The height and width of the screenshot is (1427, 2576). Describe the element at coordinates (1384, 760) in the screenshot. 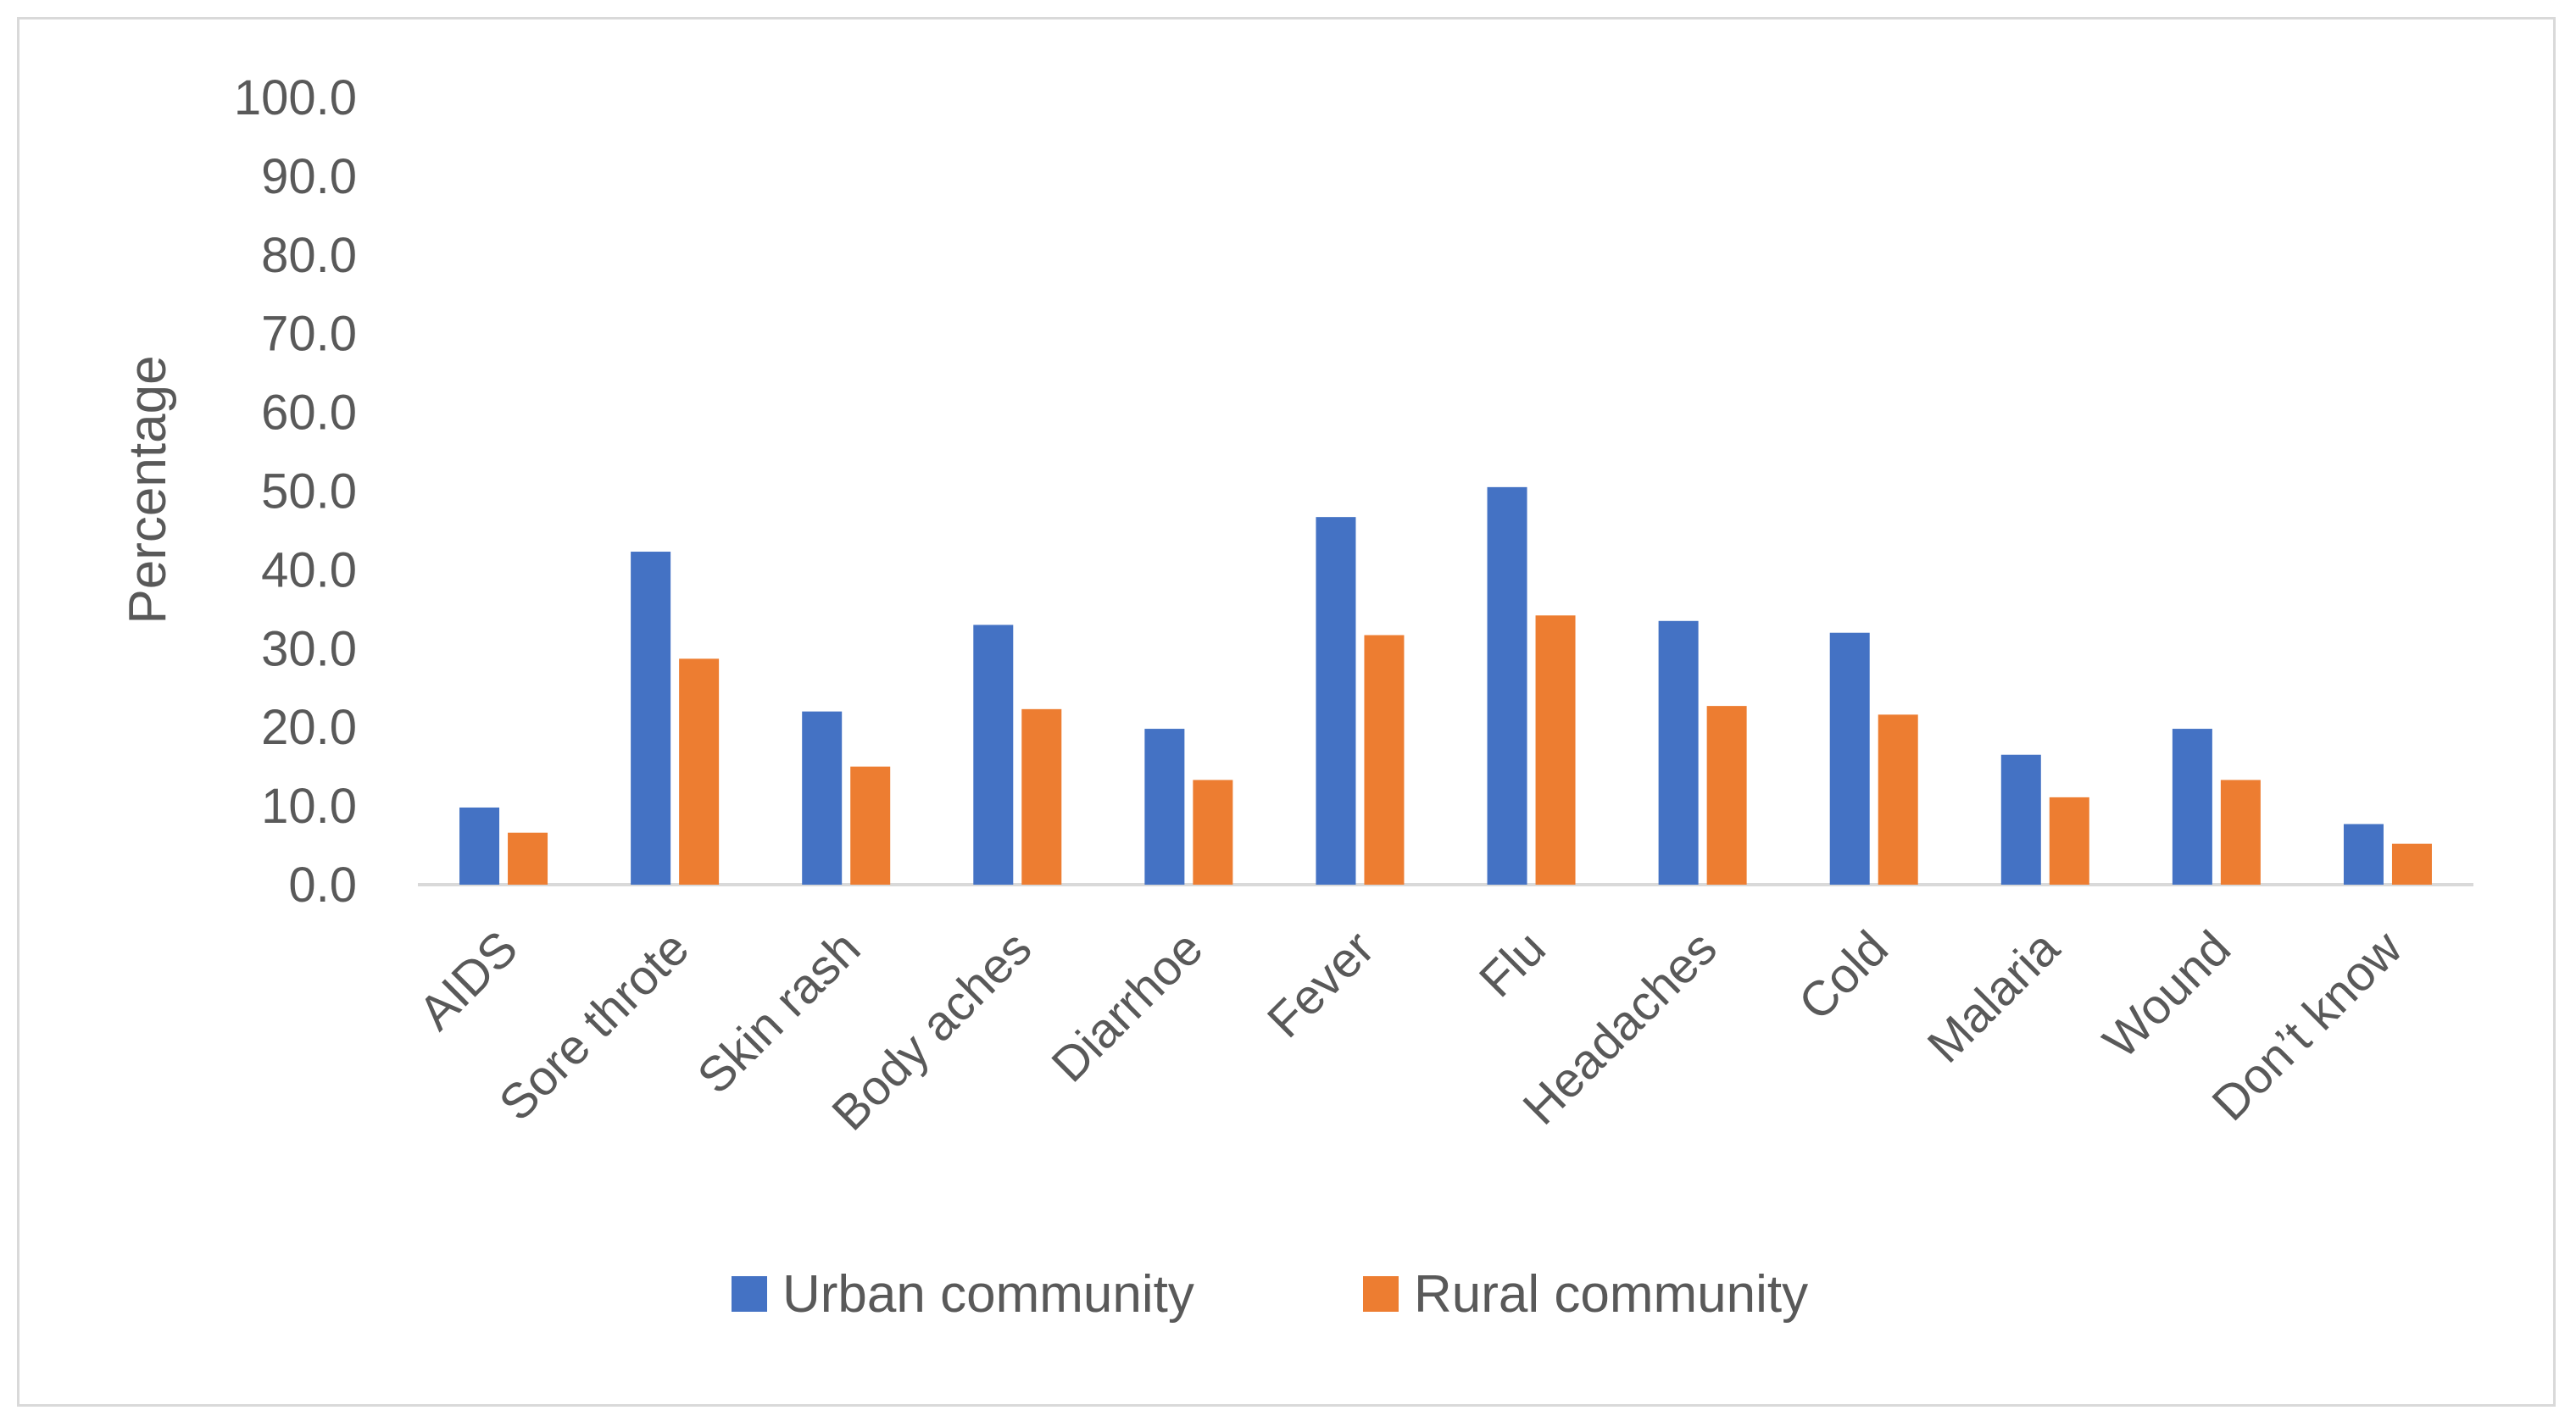

I see `bar-rural-fever` at that location.